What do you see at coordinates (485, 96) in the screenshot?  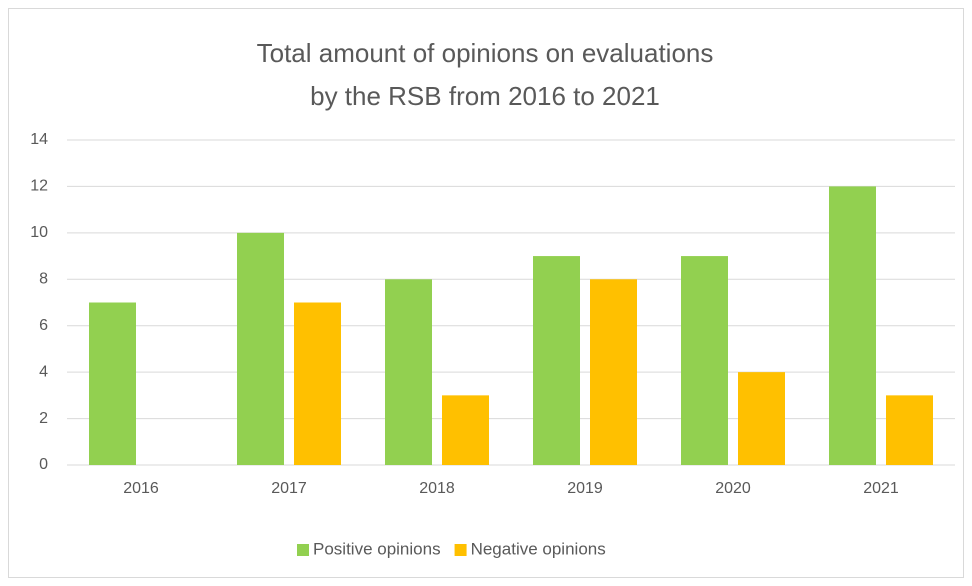 I see `chart-title: by the RSB from 2016 to 2021` at bounding box center [485, 96].